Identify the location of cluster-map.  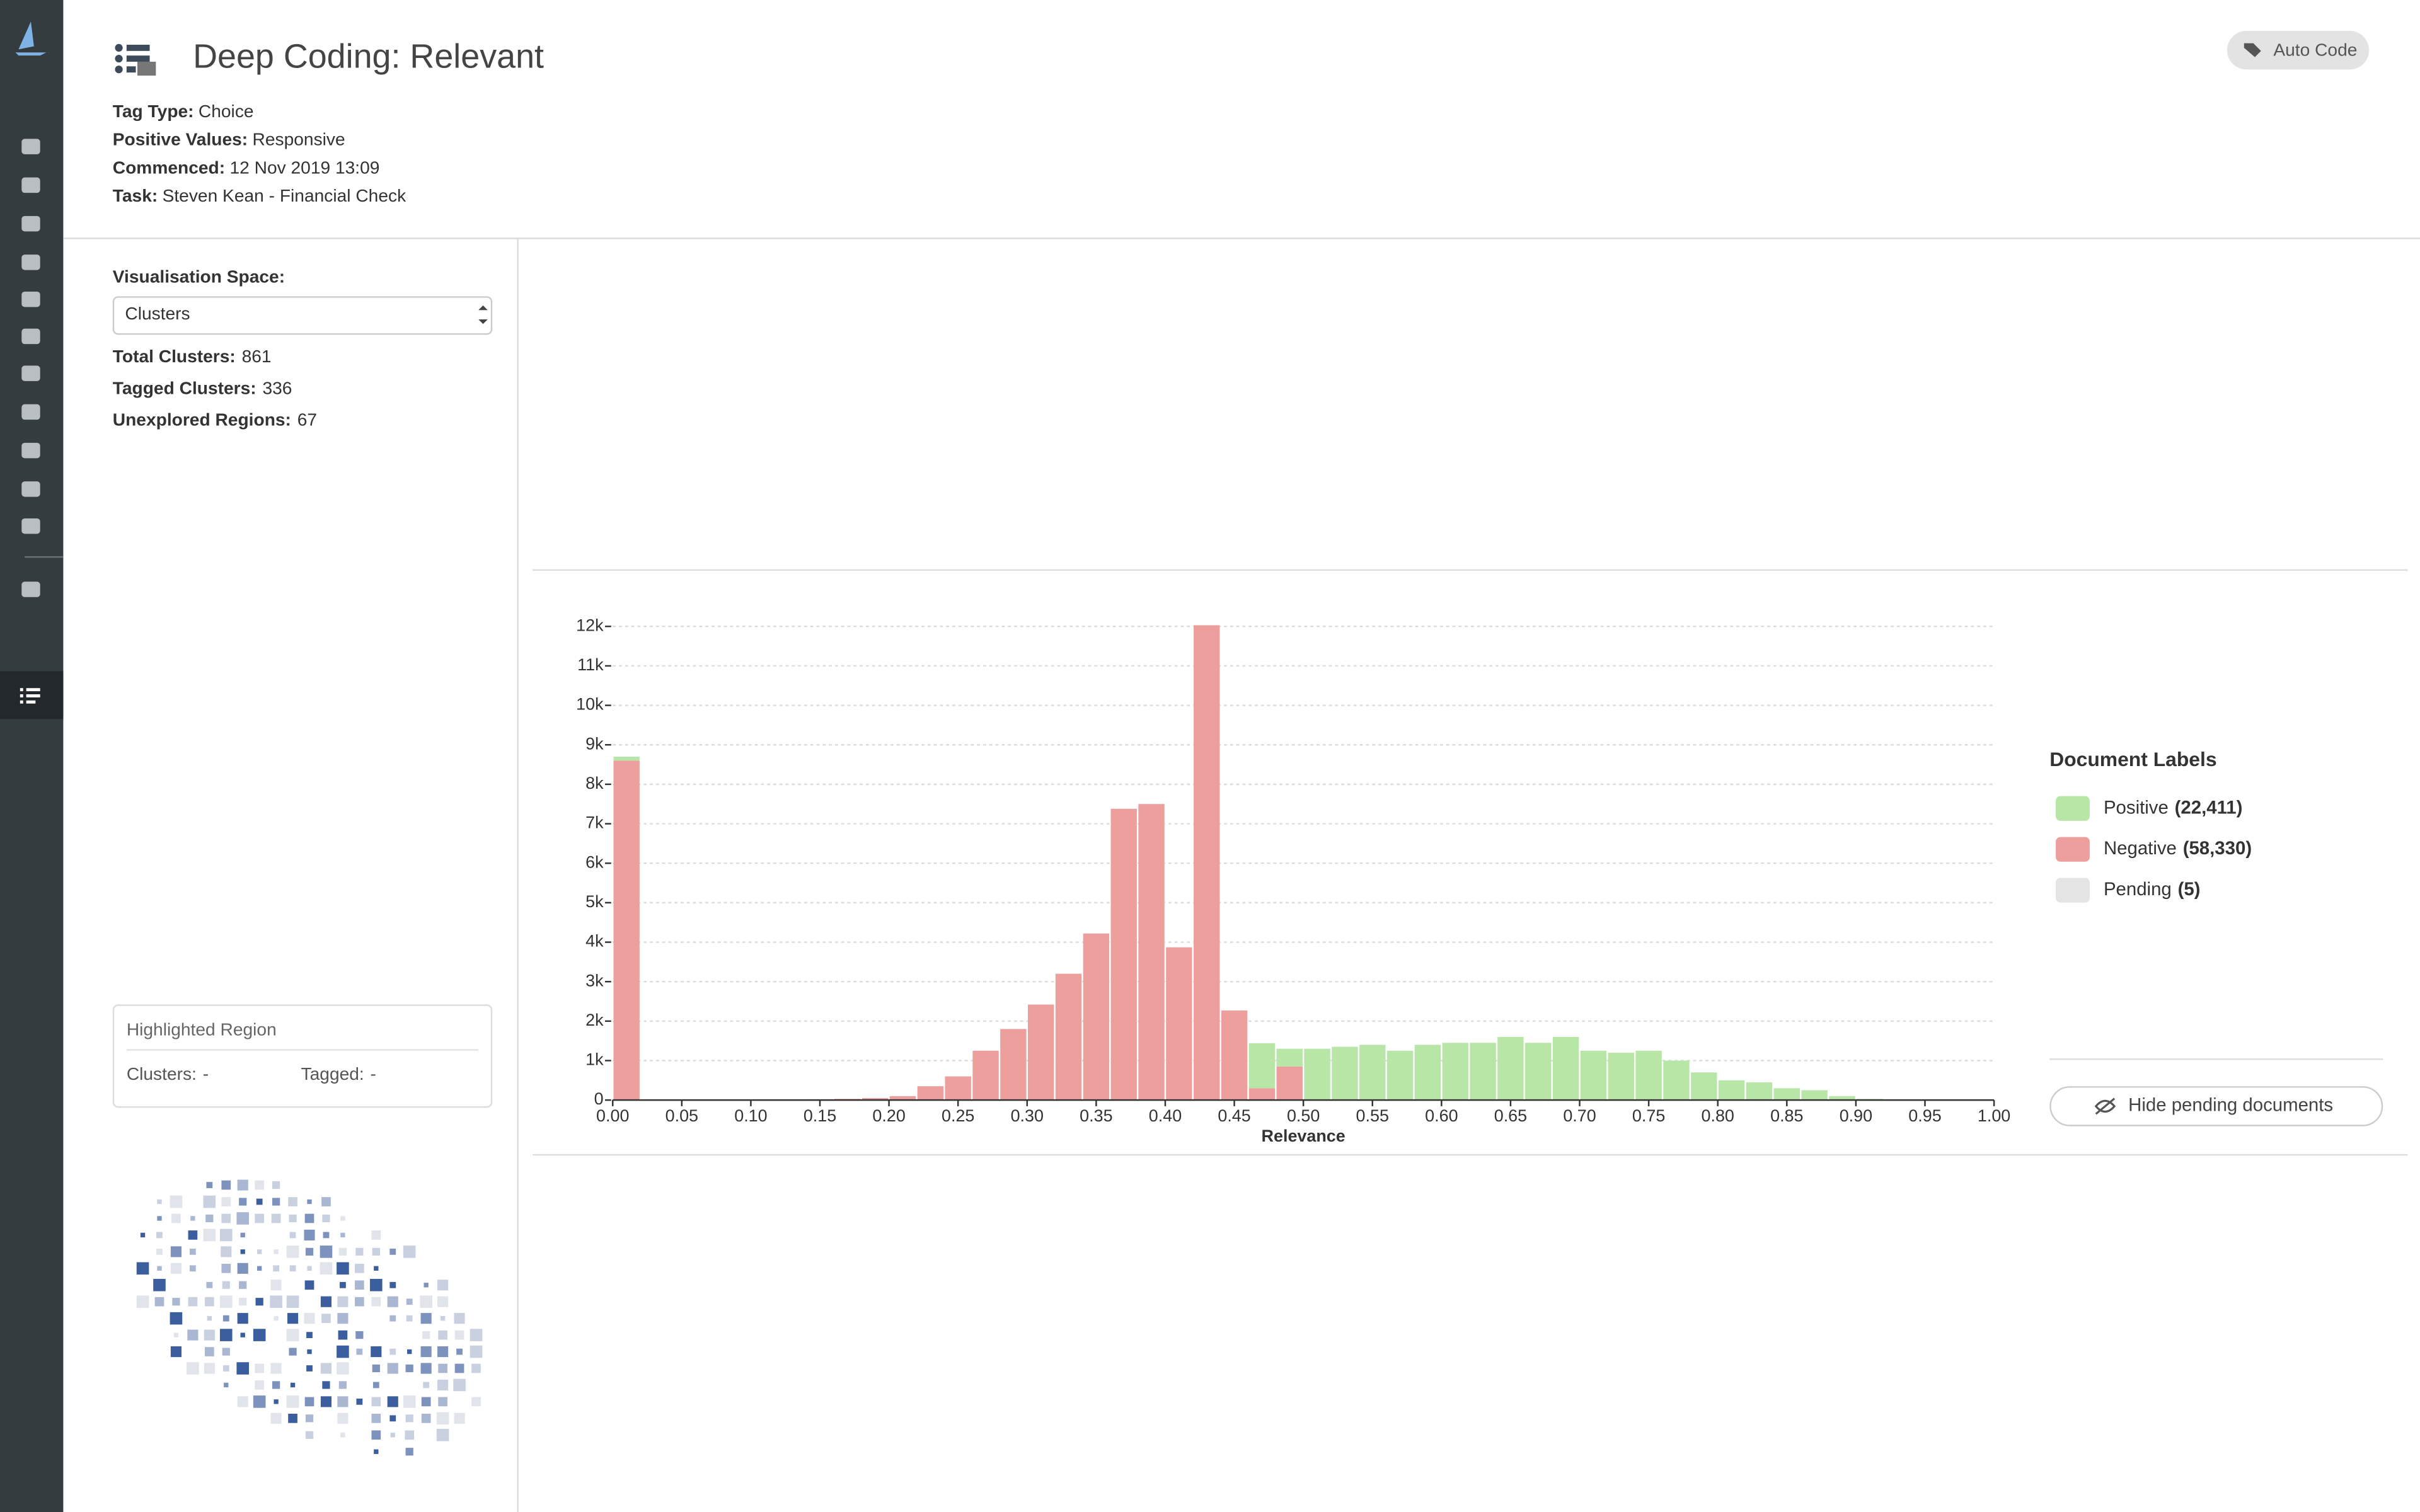
(309, 1317).